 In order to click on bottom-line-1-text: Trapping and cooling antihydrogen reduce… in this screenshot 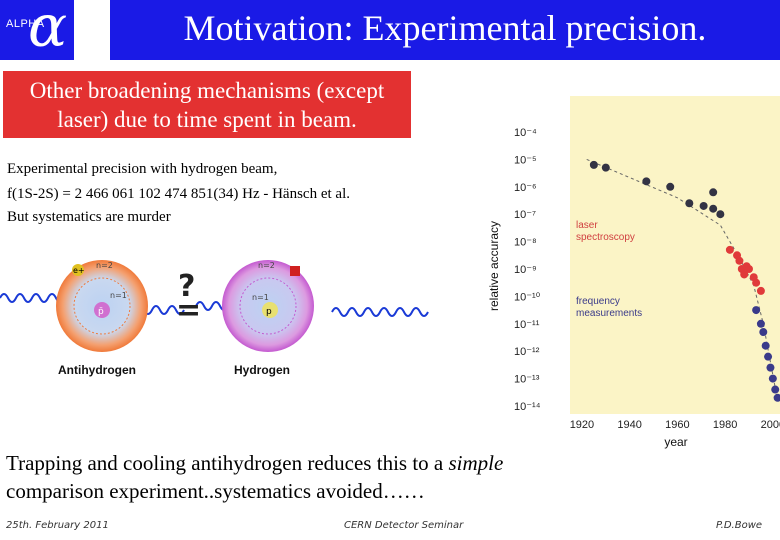, I will do `click(227, 463)`.